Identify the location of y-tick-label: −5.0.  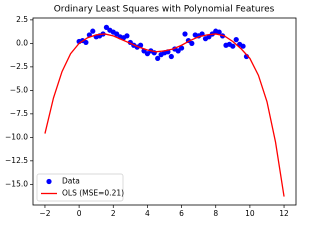
(19, 89).